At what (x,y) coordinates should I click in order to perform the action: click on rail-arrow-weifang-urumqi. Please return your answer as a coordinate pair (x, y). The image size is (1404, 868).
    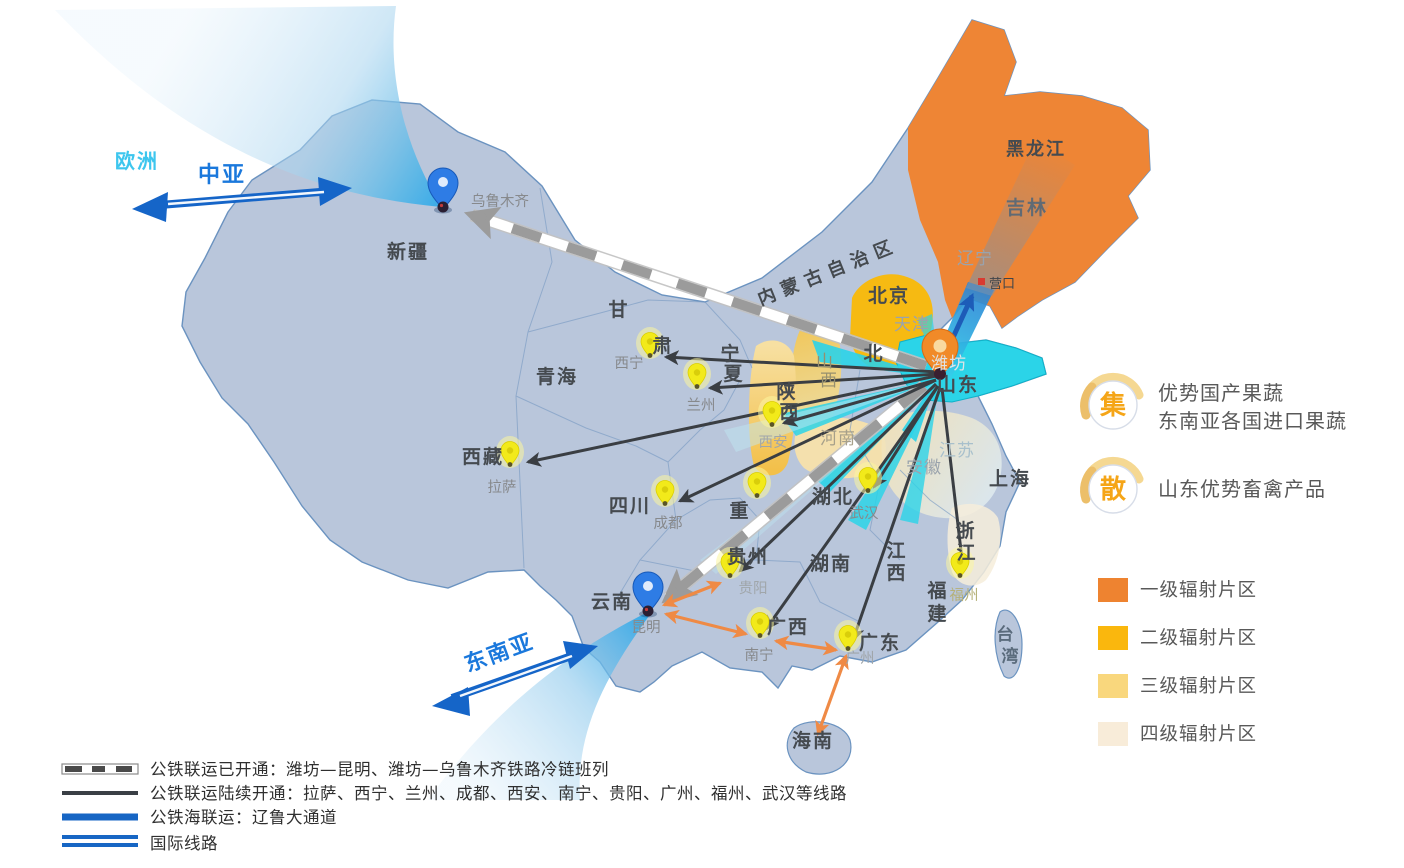
    Looking at the image, I should click on (696, 289).